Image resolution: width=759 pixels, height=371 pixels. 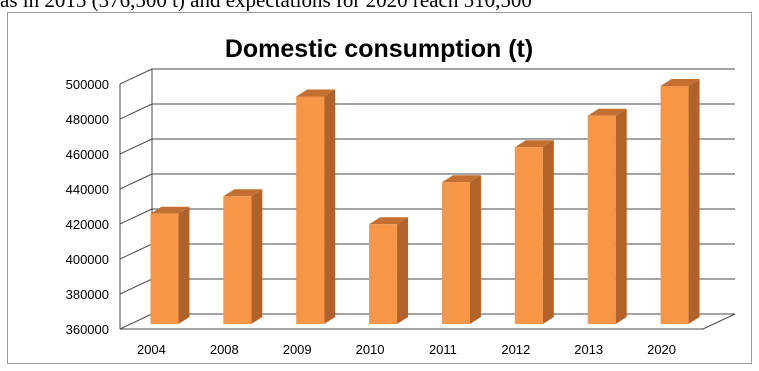 What do you see at coordinates (87, 84) in the screenshot?
I see `y-tick-label: 500000` at bounding box center [87, 84].